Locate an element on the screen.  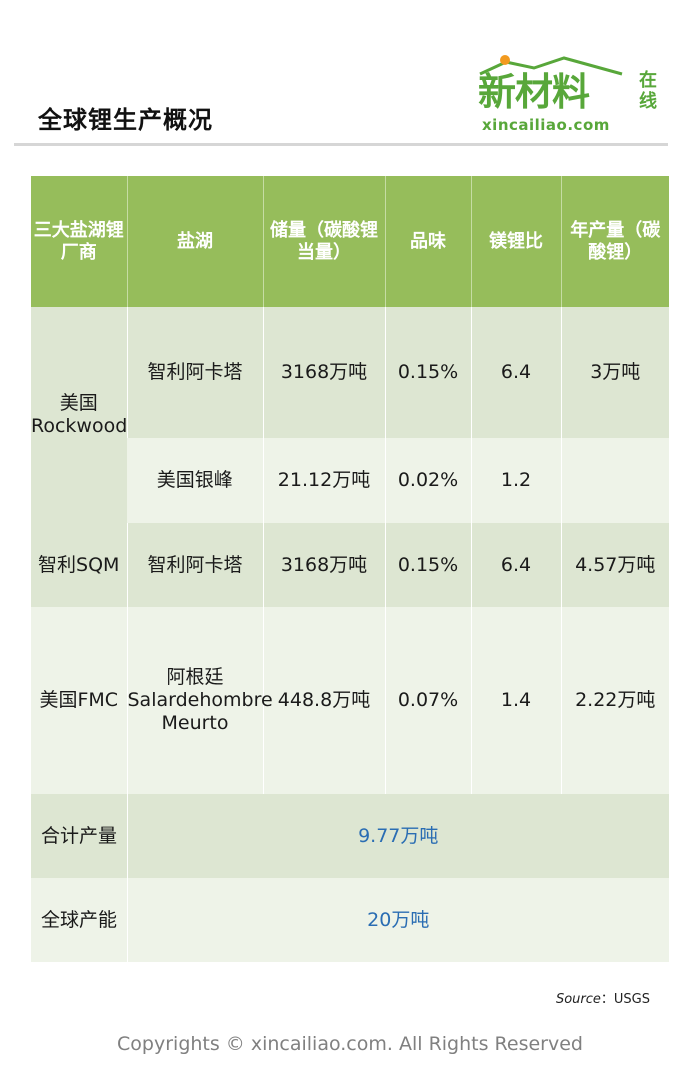
page-title: 全球锂生产概况 is located at coordinates (125, 120).